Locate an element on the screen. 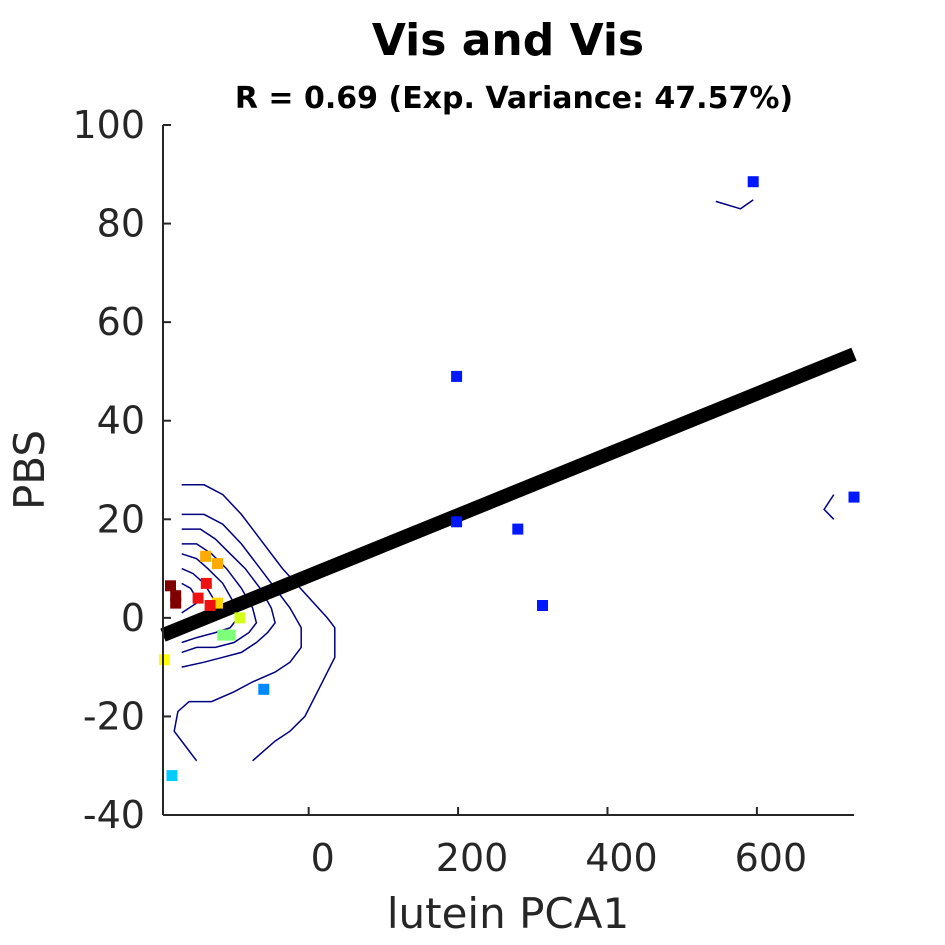  y-tick-label: 0 is located at coordinates (133, 618).